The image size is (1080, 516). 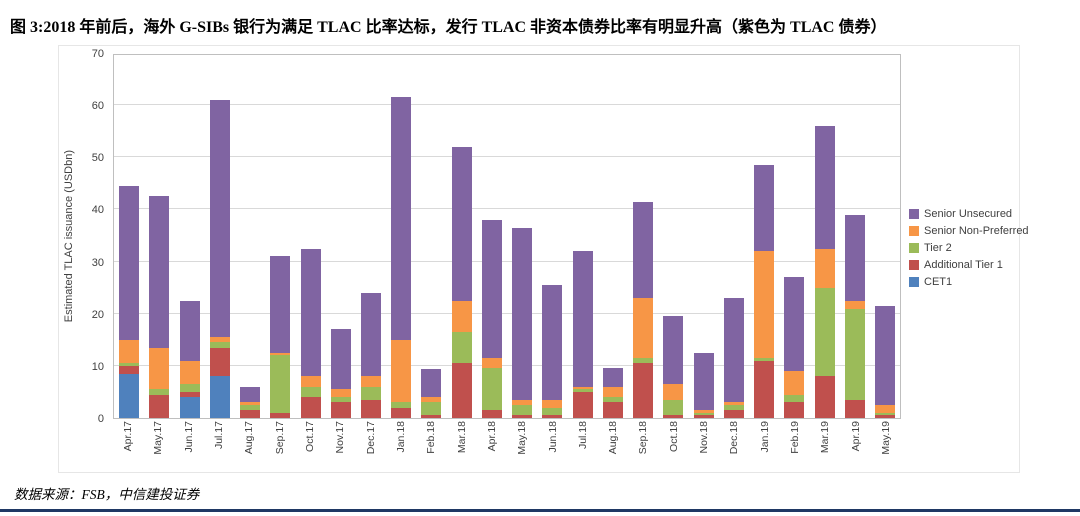 What do you see at coordinates (310, 236) in the screenshot?
I see `bar-Oct.17` at bounding box center [310, 236].